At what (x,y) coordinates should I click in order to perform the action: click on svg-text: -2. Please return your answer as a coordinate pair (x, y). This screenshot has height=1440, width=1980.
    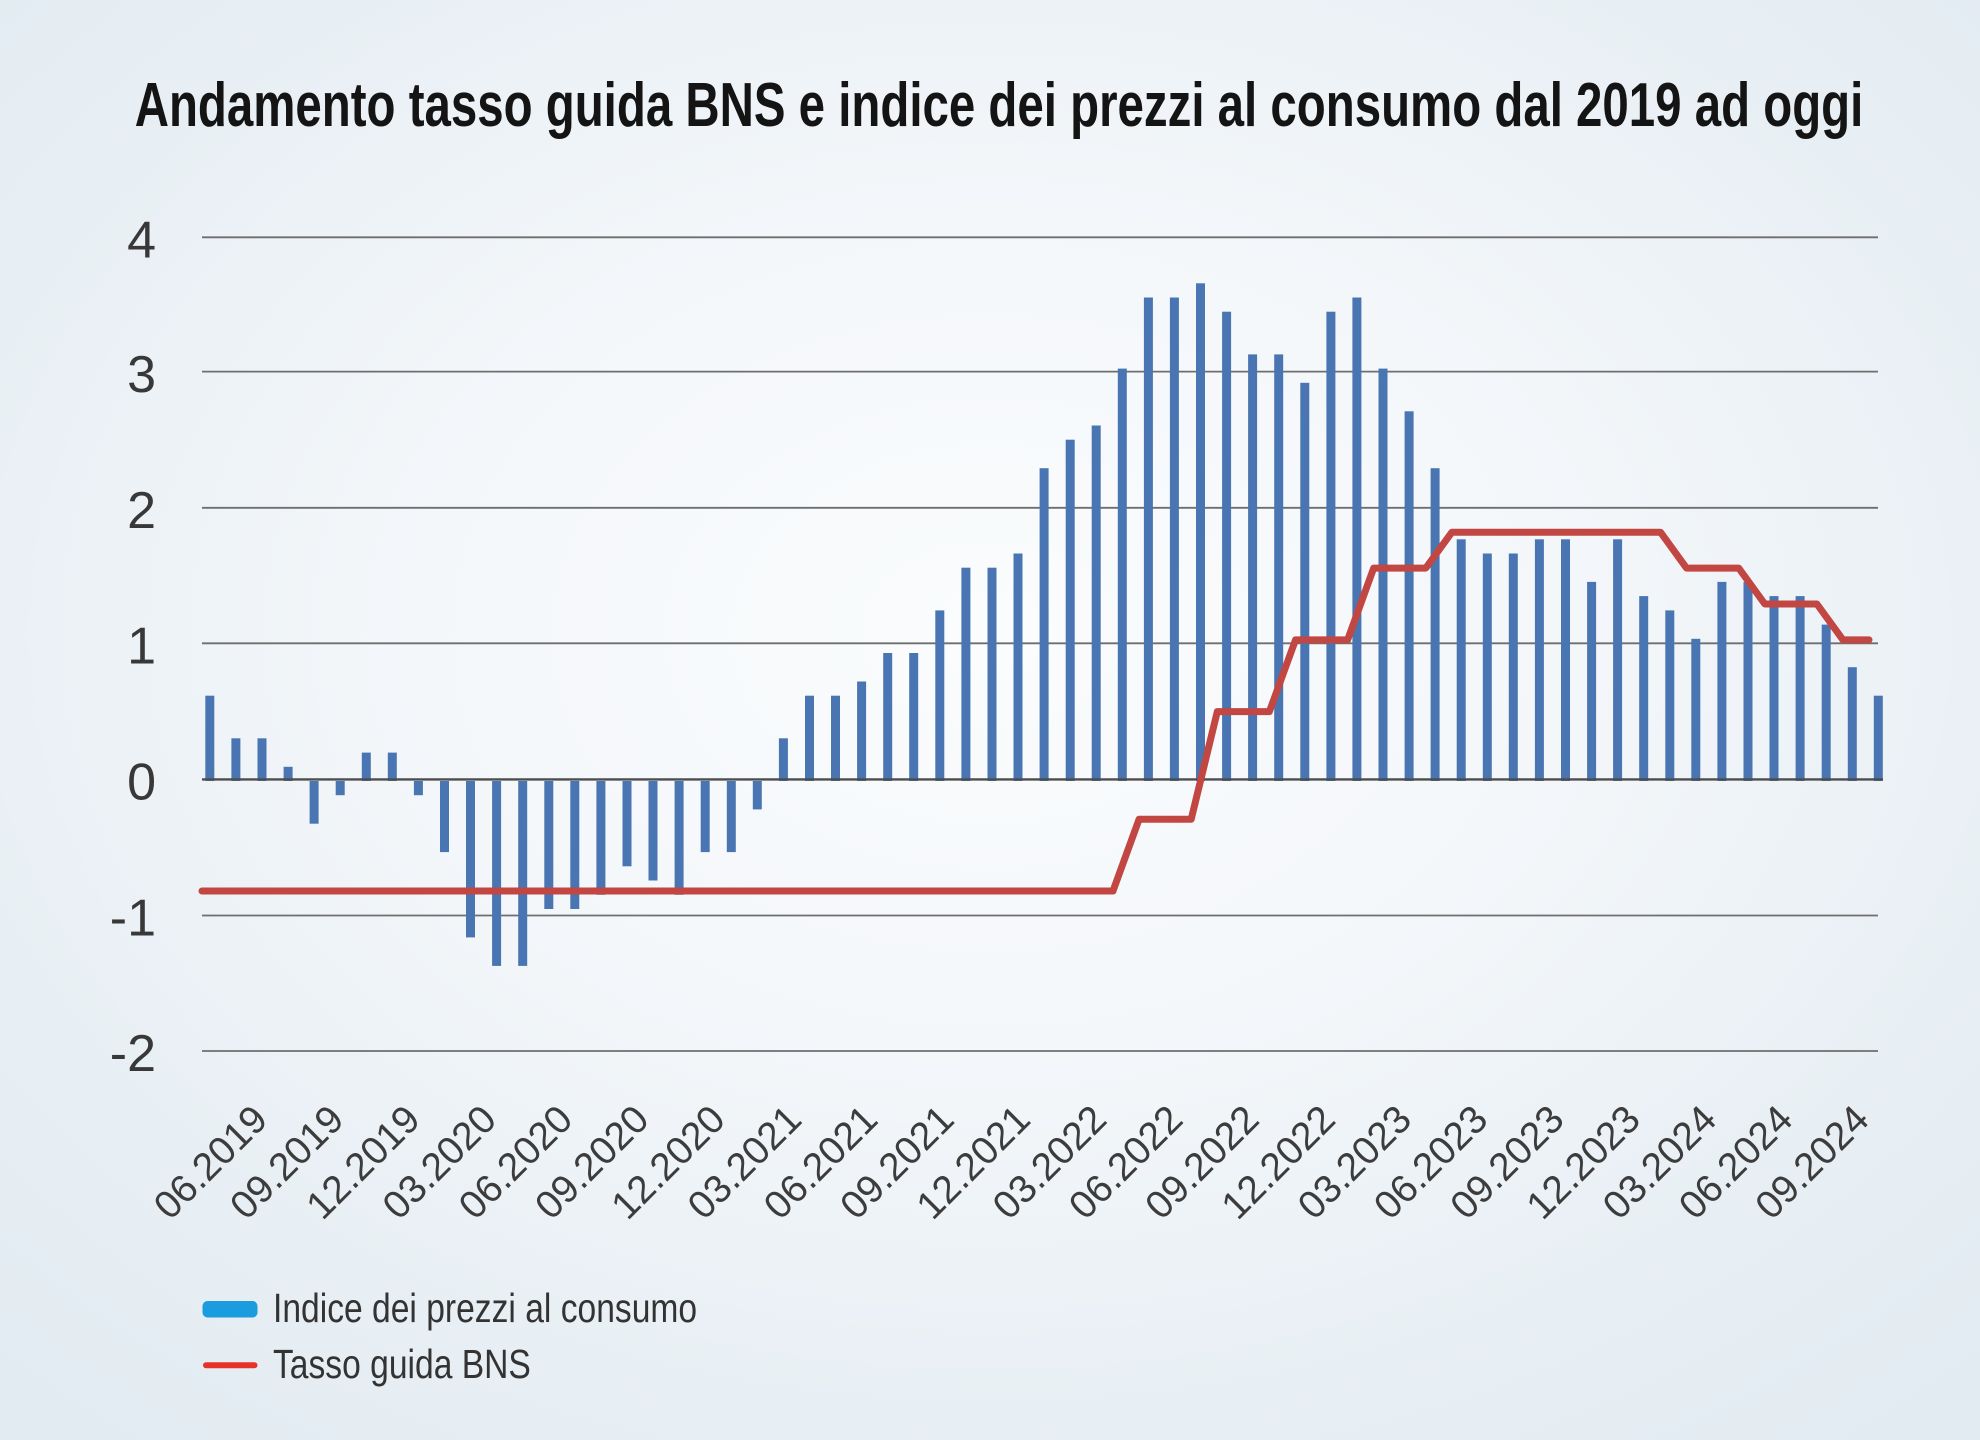
    Looking at the image, I should click on (133, 1054).